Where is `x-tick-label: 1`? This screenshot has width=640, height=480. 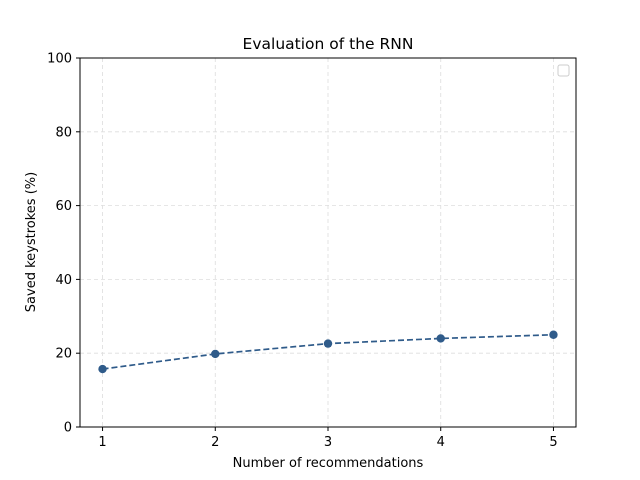 x-tick-label: 1 is located at coordinates (102, 442).